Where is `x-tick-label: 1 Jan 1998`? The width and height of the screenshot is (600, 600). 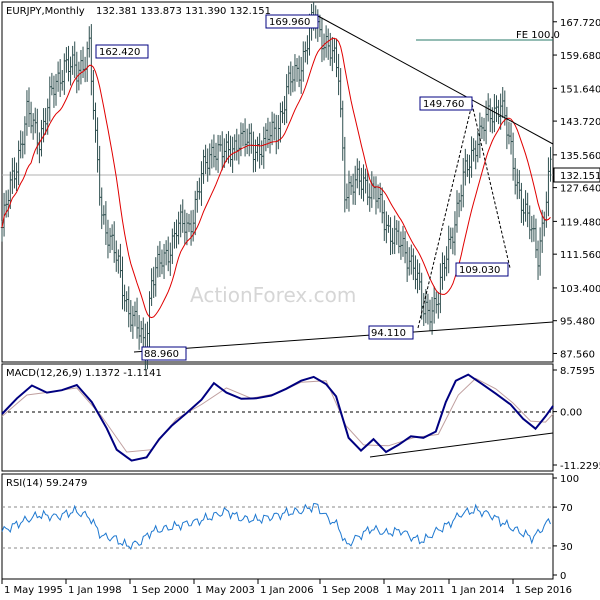
x-tick-label: 1 Jan 1998 is located at coordinates (95, 590).